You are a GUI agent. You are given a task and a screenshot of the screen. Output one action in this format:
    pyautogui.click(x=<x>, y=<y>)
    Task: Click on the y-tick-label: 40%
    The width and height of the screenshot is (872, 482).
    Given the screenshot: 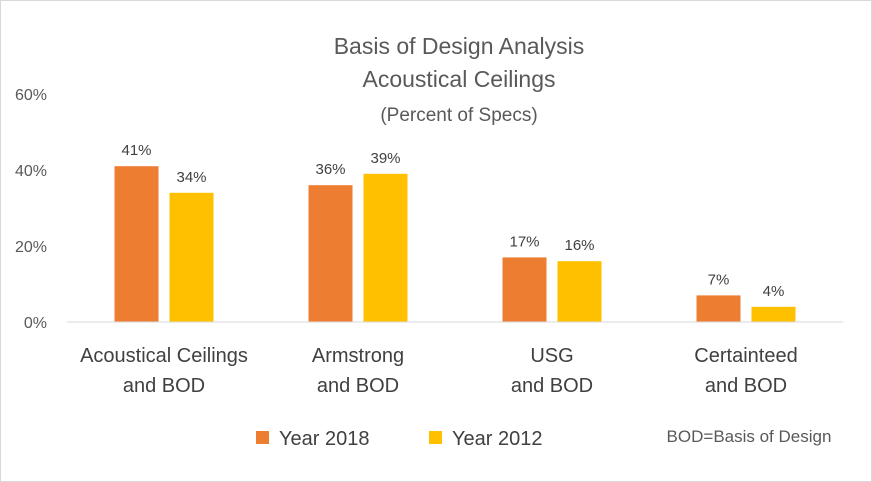 What is the action you would take?
    pyautogui.click(x=31, y=171)
    